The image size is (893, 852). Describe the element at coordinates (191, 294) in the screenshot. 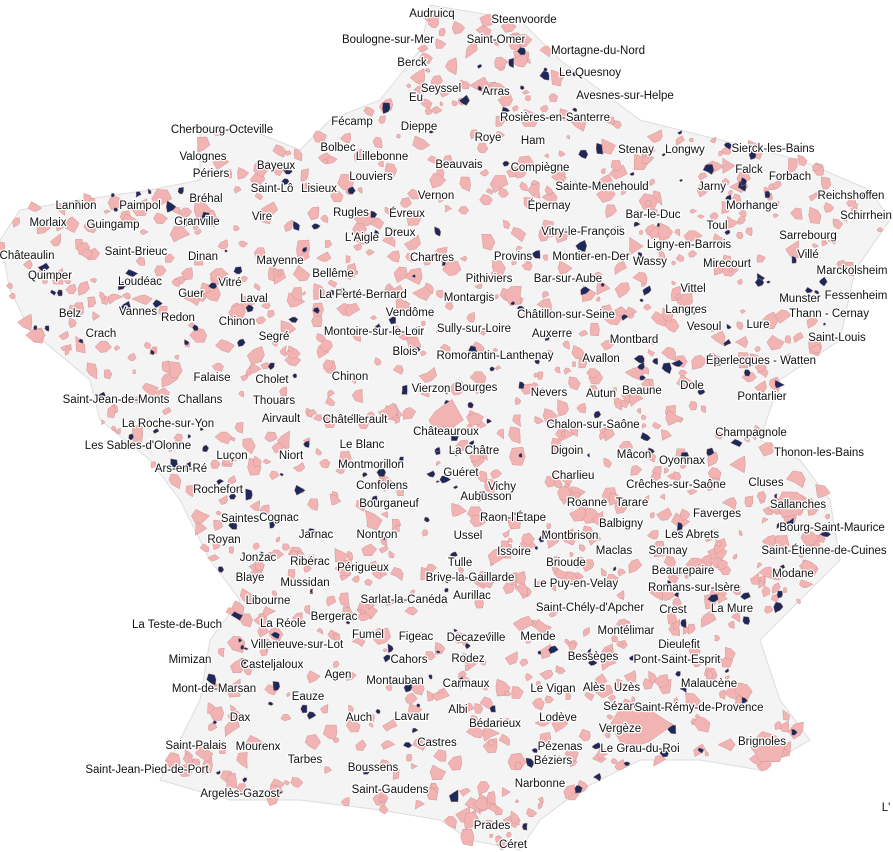

I see `place-label: Guer` at that location.